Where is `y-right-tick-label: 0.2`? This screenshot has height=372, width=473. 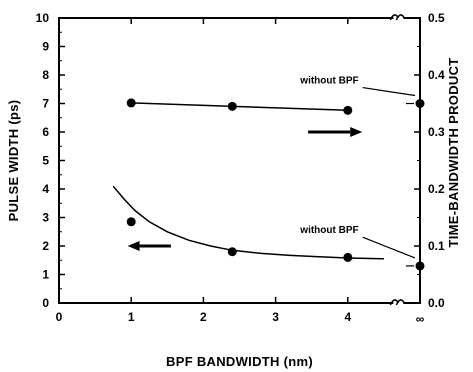
y-right-tick-label: 0.2 is located at coordinates (436, 189).